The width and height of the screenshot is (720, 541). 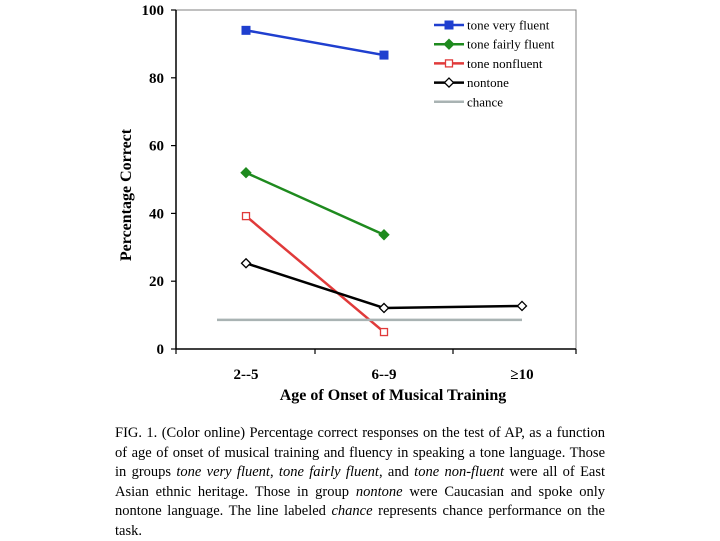 I want to click on series-line-tone-very-fluent, so click(x=315, y=43).